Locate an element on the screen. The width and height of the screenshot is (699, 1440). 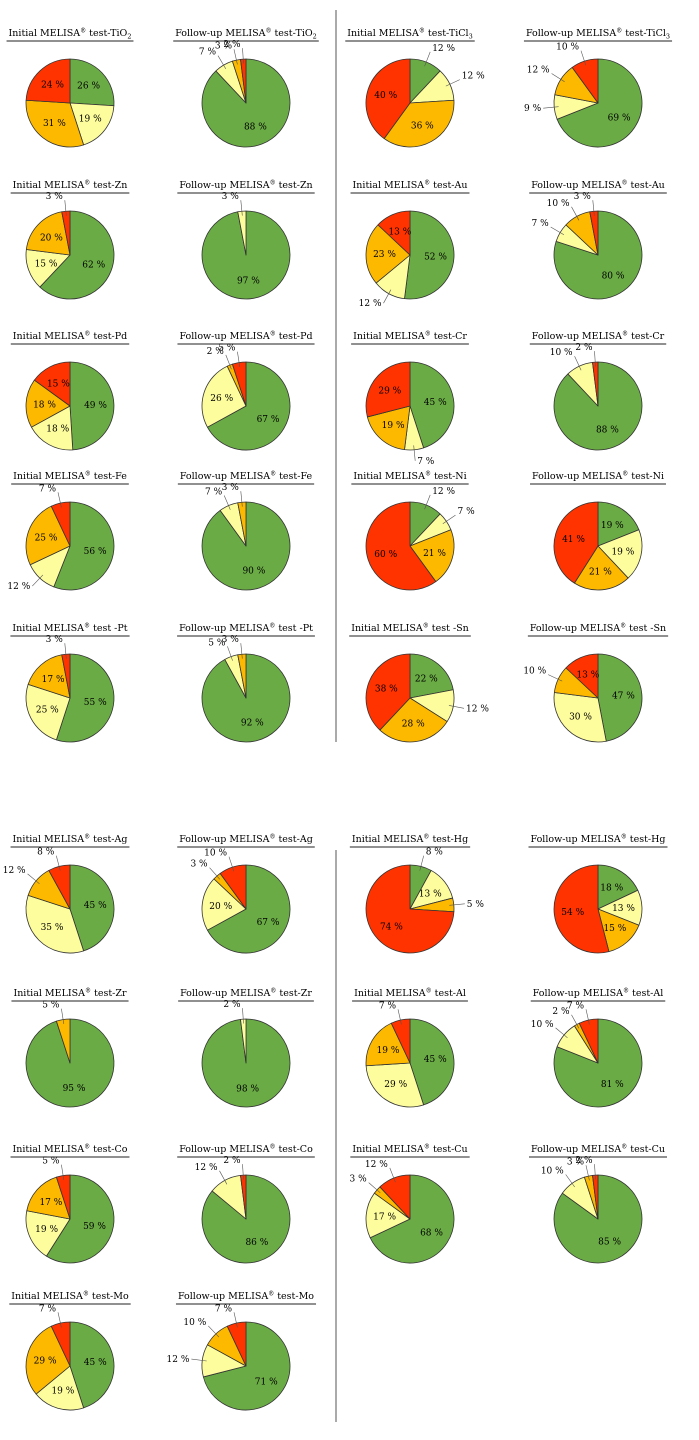
slice-value-label: 81 % is located at coordinates (612, 1085).